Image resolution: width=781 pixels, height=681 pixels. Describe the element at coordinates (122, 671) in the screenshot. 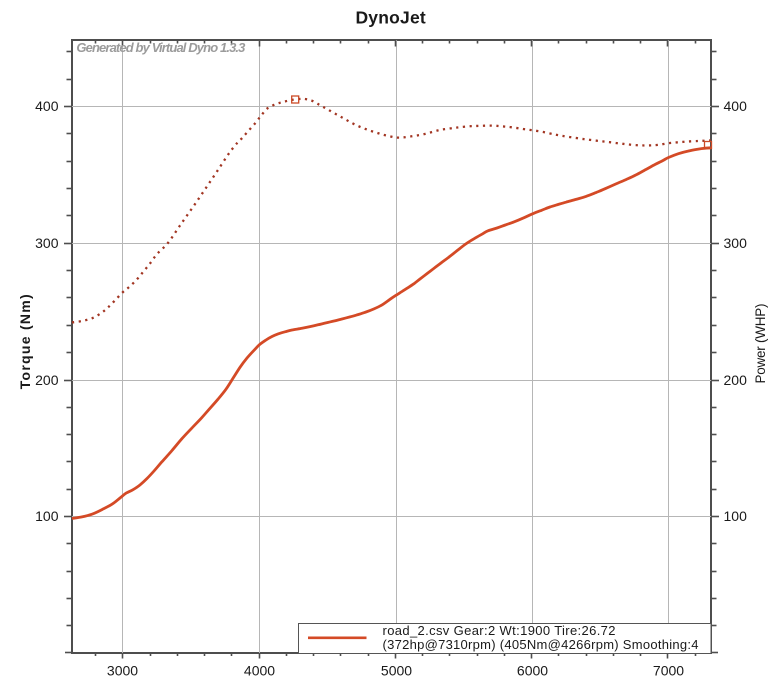

I see `svg-text: 3000` at that location.